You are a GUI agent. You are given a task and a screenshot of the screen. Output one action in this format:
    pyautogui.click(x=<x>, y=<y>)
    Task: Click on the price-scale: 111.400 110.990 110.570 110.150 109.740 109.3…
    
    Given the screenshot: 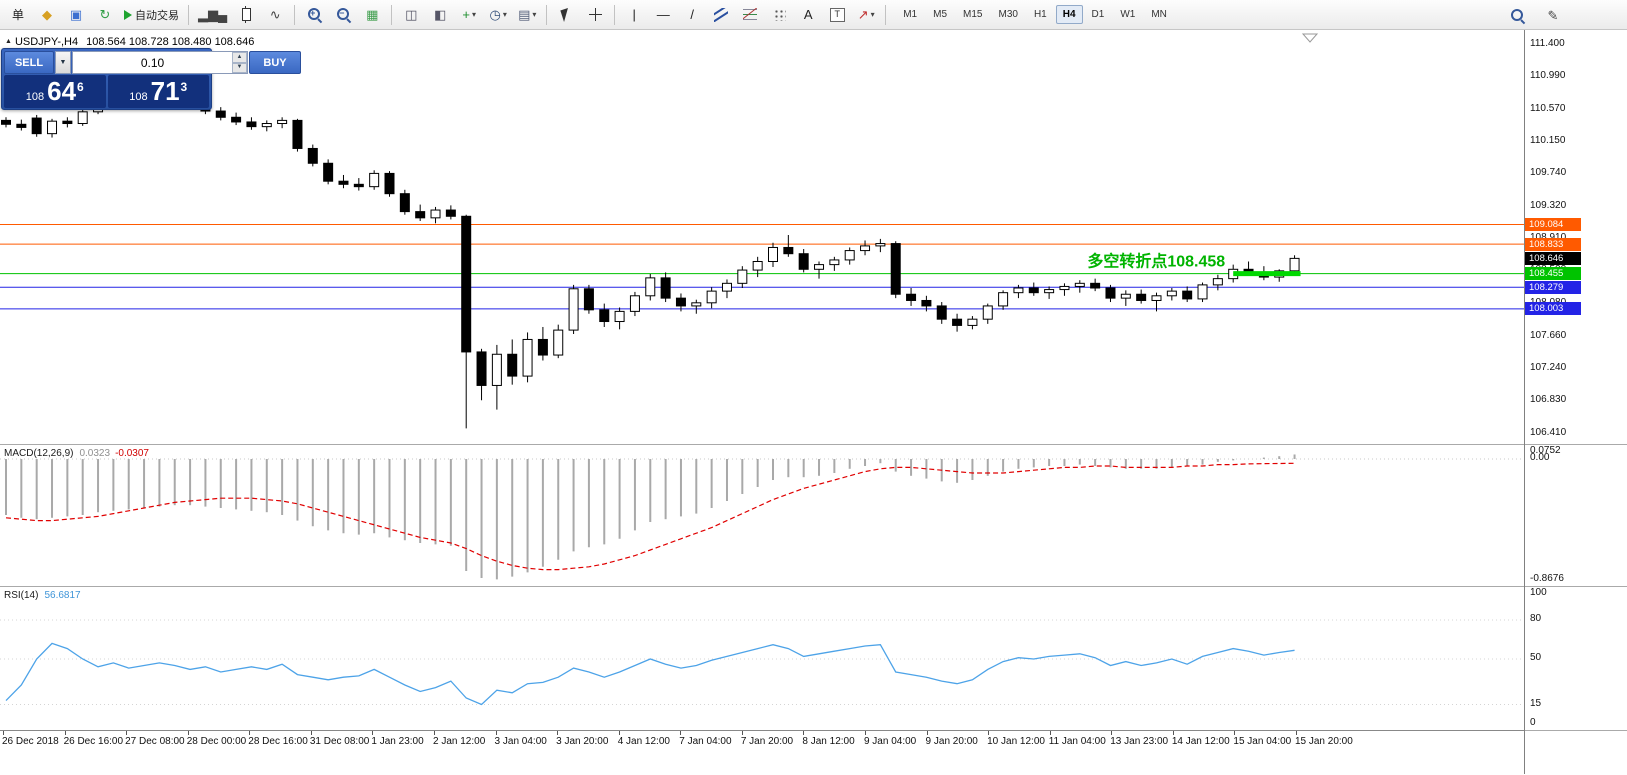 What is the action you would take?
    pyautogui.click(x=1575, y=402)
    